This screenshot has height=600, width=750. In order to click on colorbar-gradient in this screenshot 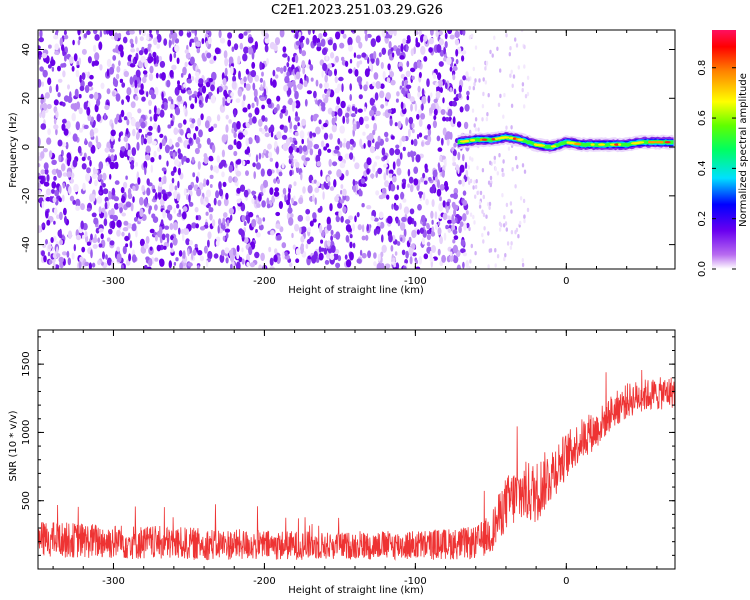, I will do `click(724, 149)`.